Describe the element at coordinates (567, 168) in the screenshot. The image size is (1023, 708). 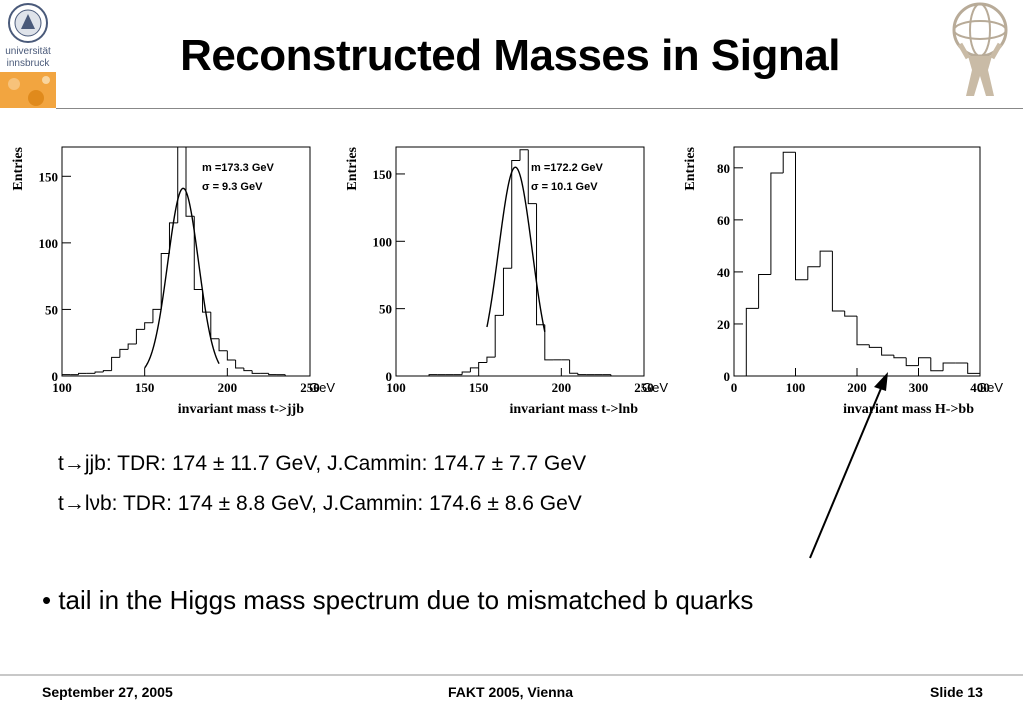
I see `fit-annotation: m =172.2 GeV` at that location.